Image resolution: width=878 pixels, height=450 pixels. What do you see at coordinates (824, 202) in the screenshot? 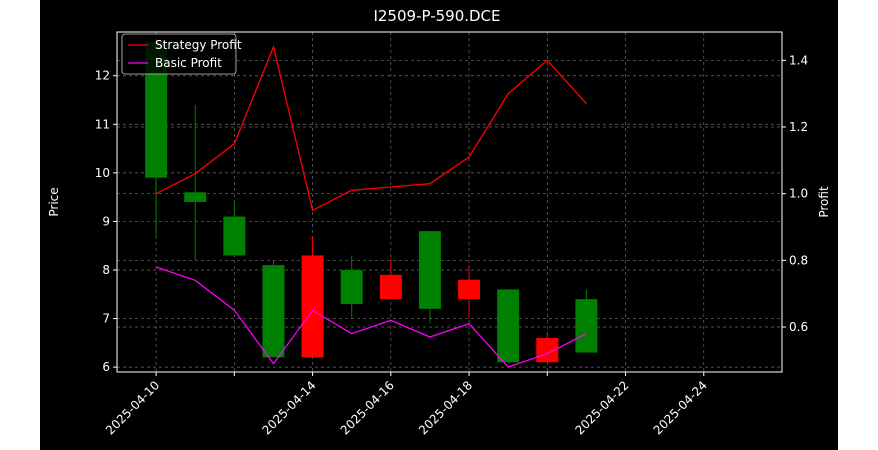
I see `y-axis-label-right: Profit` at bounding box center [824, 202].